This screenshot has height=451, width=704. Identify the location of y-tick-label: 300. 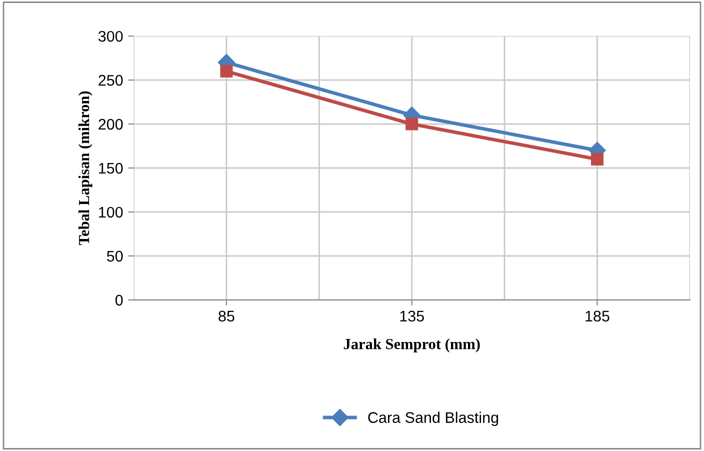
(110, 36).